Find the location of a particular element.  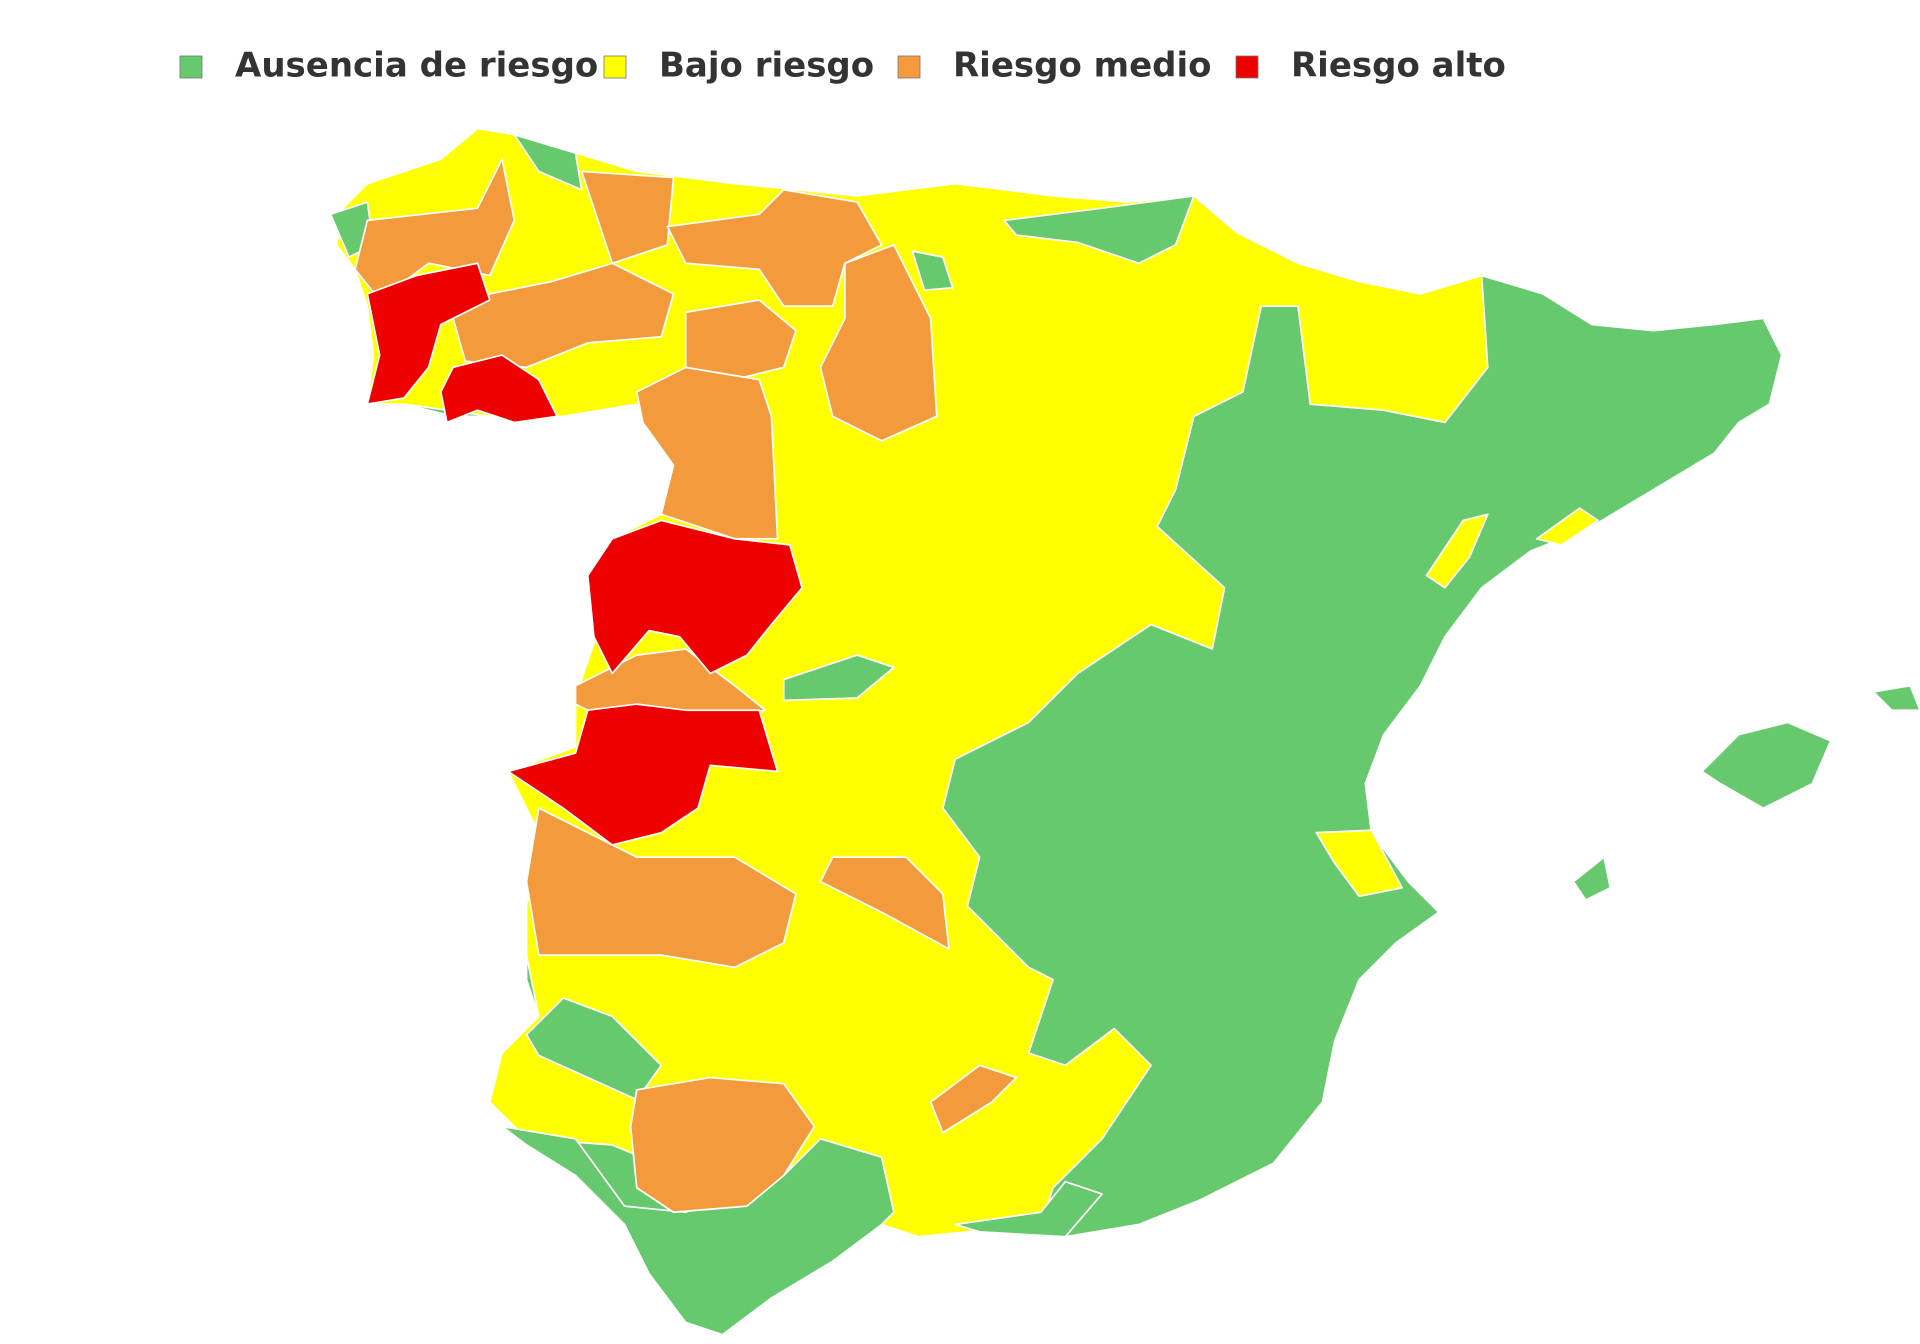

legend-label: Ausencia de riesgo is located at coordinates (416, 66).